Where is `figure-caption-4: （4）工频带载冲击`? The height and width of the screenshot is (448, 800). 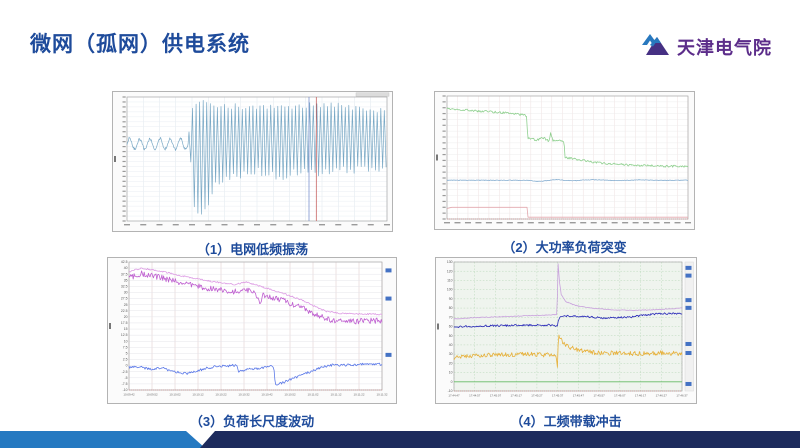
figure-caption-4: （4）工频带载冲击 is located at coordinates (566, 421).